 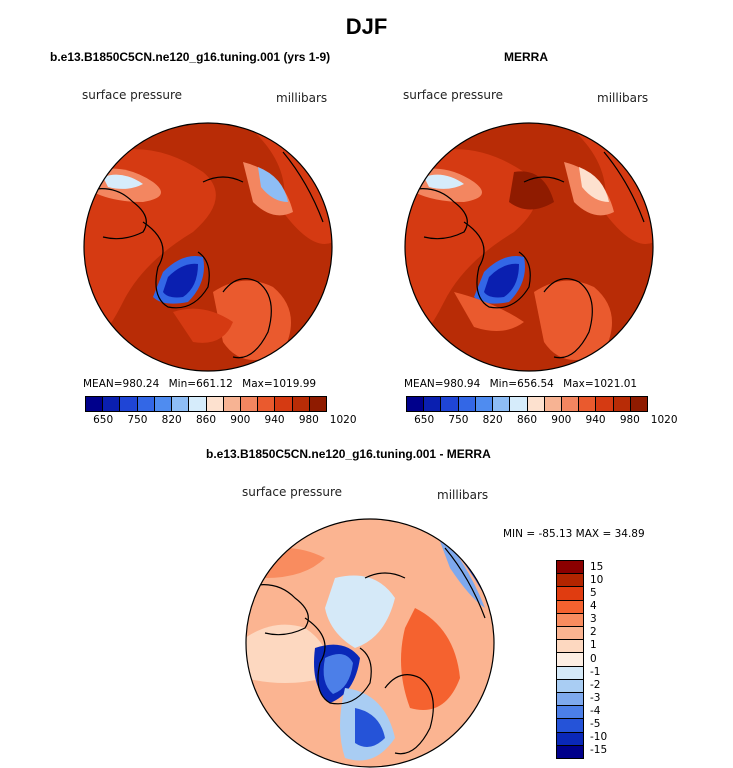 I want to click on colorbar-tick-label: 2, so click(x=593, y=632).